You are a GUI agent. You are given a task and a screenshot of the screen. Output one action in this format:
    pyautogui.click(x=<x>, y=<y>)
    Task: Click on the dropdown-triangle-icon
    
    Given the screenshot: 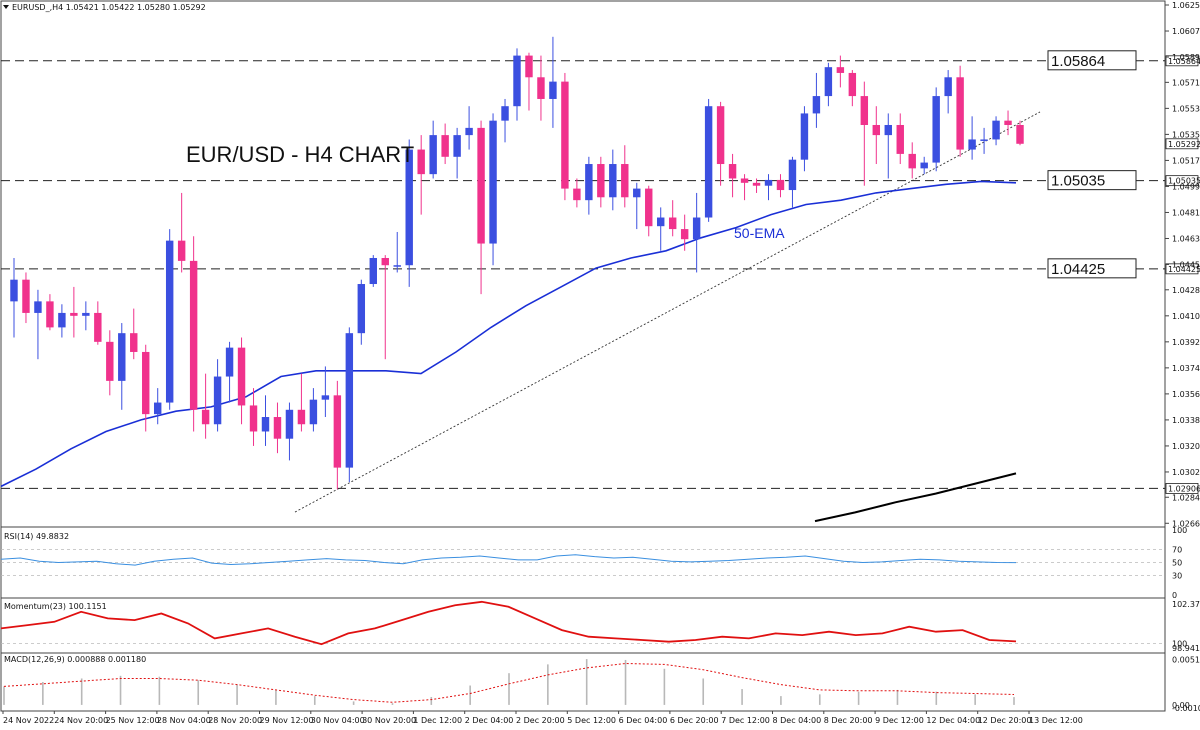 What is the action you would take?
    pyautogui.click(x=6, y=7)
    